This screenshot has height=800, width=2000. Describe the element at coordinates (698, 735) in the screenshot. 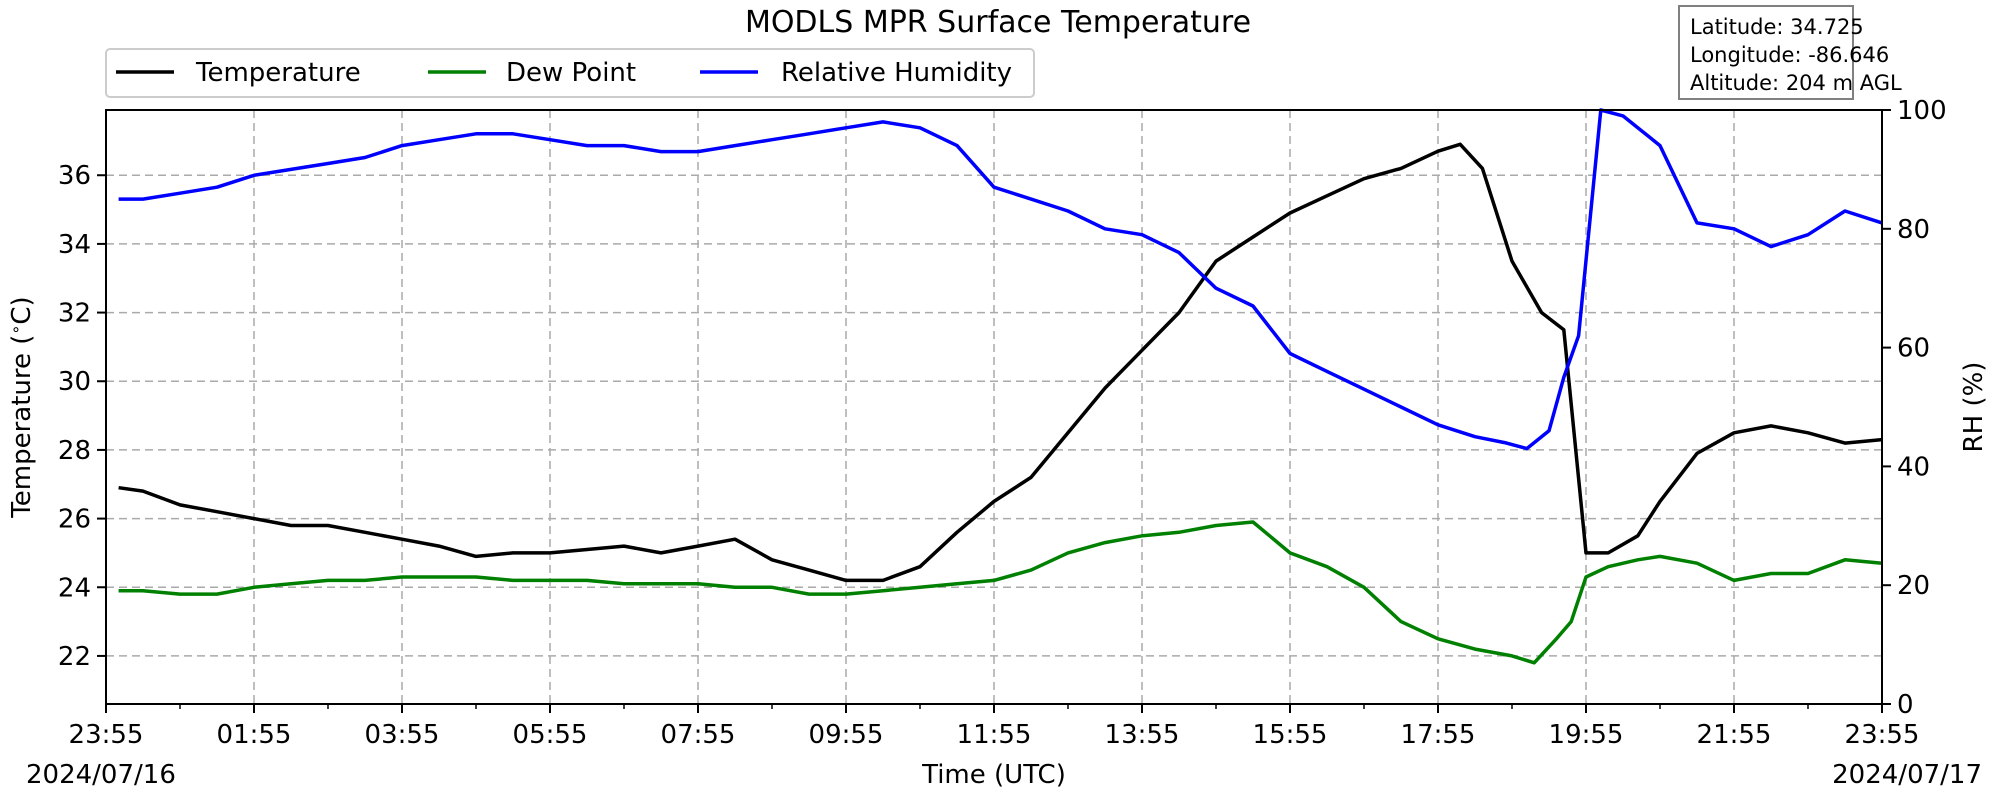

I see `x-tick-label: 07:55` at that location.